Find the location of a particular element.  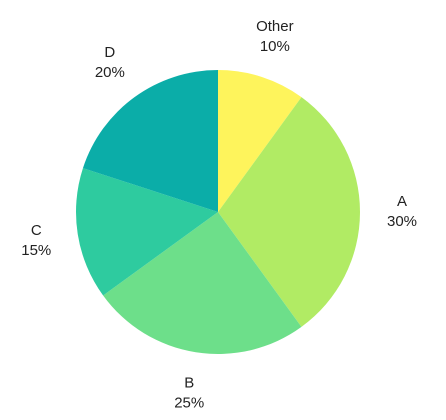

slice-value-label: 15% is located at coordinates (36, 250).